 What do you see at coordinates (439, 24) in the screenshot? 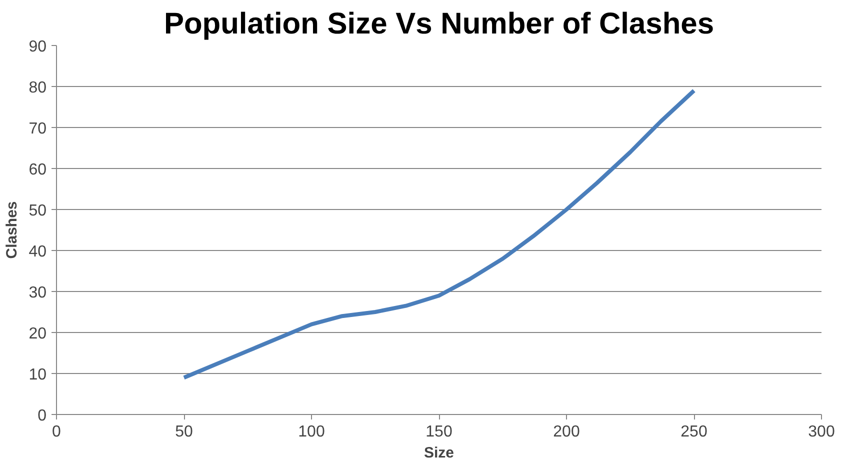
I see `chart-title: Population Size Vs Number of Clashes` at bounding box center [439, 24].